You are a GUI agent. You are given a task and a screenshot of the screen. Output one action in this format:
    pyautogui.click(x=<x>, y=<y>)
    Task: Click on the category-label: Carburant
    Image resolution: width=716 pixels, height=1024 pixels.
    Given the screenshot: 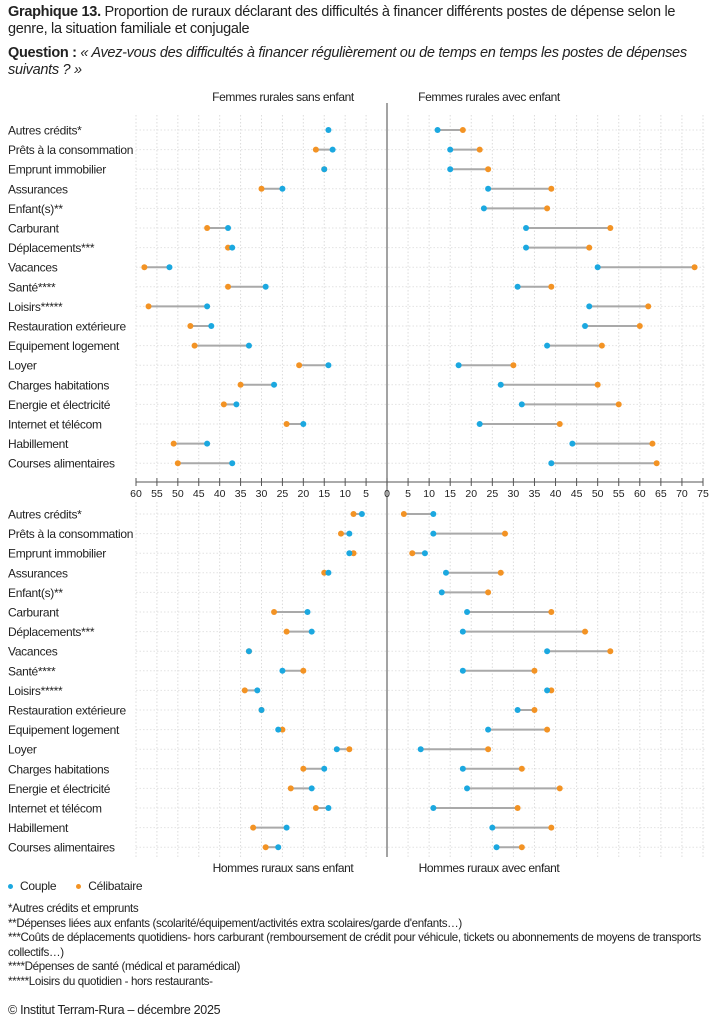 What is the action you would take?
    pyautogui.click(x=34, y=613)
    